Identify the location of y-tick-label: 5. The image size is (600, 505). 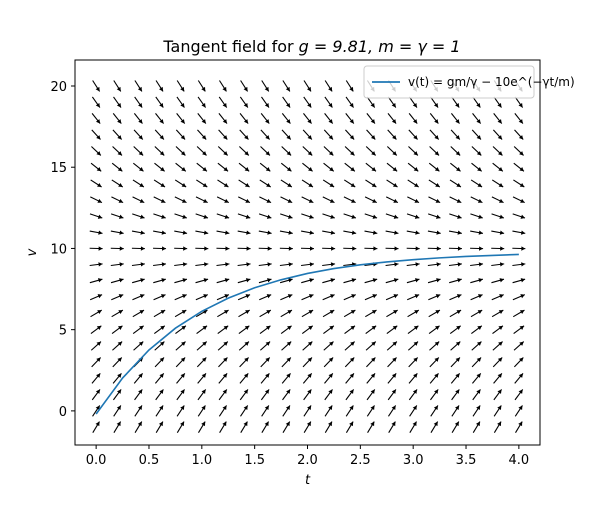
(63, 331).